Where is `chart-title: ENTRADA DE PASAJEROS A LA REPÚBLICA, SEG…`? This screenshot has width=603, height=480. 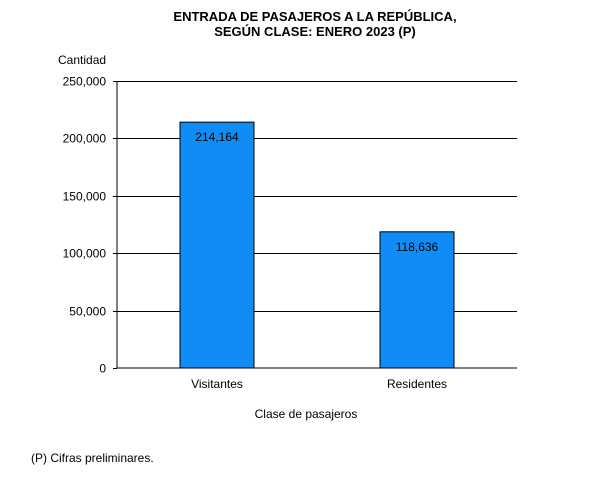
chart-title: ENTRADA DE PASAJEROS A LA REPÚBLICA, SEG… is located at coordinates (301, 24).